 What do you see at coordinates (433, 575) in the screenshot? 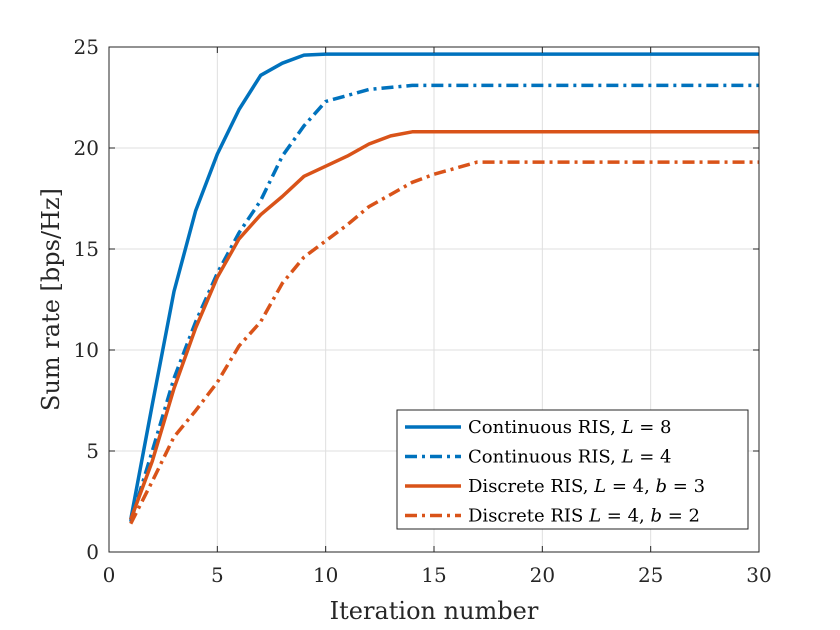
I see `x-tick-label: 15` at bounding box center [433, 575].